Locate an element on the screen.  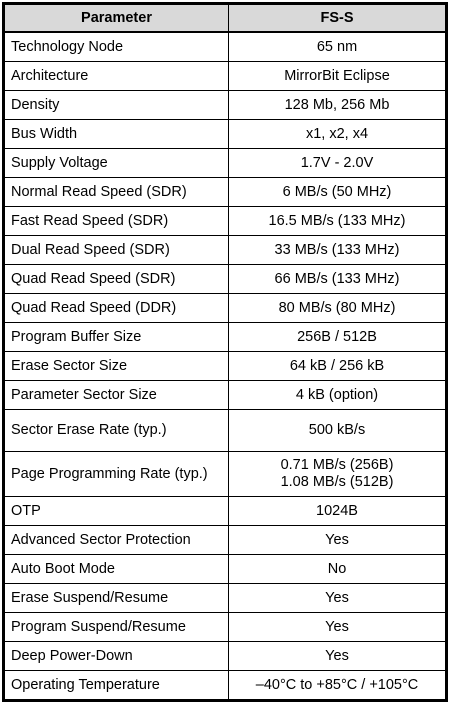
table-row: Deep Power-Down Yes is located at coordinates (225, 656).